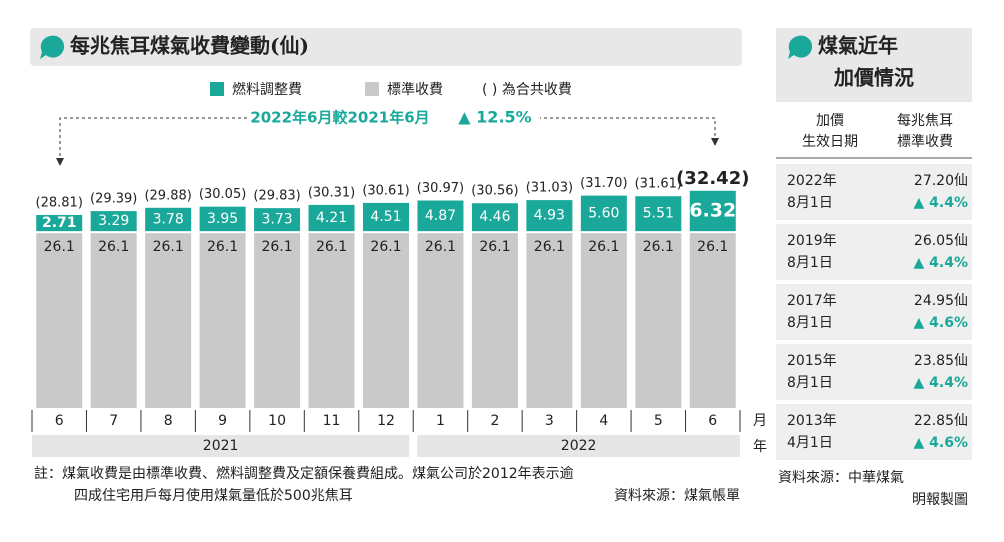 Image resolution: width=1004 pixels, height=542 pixels. I want to click on total-label: (31.70), so click(603, 183).